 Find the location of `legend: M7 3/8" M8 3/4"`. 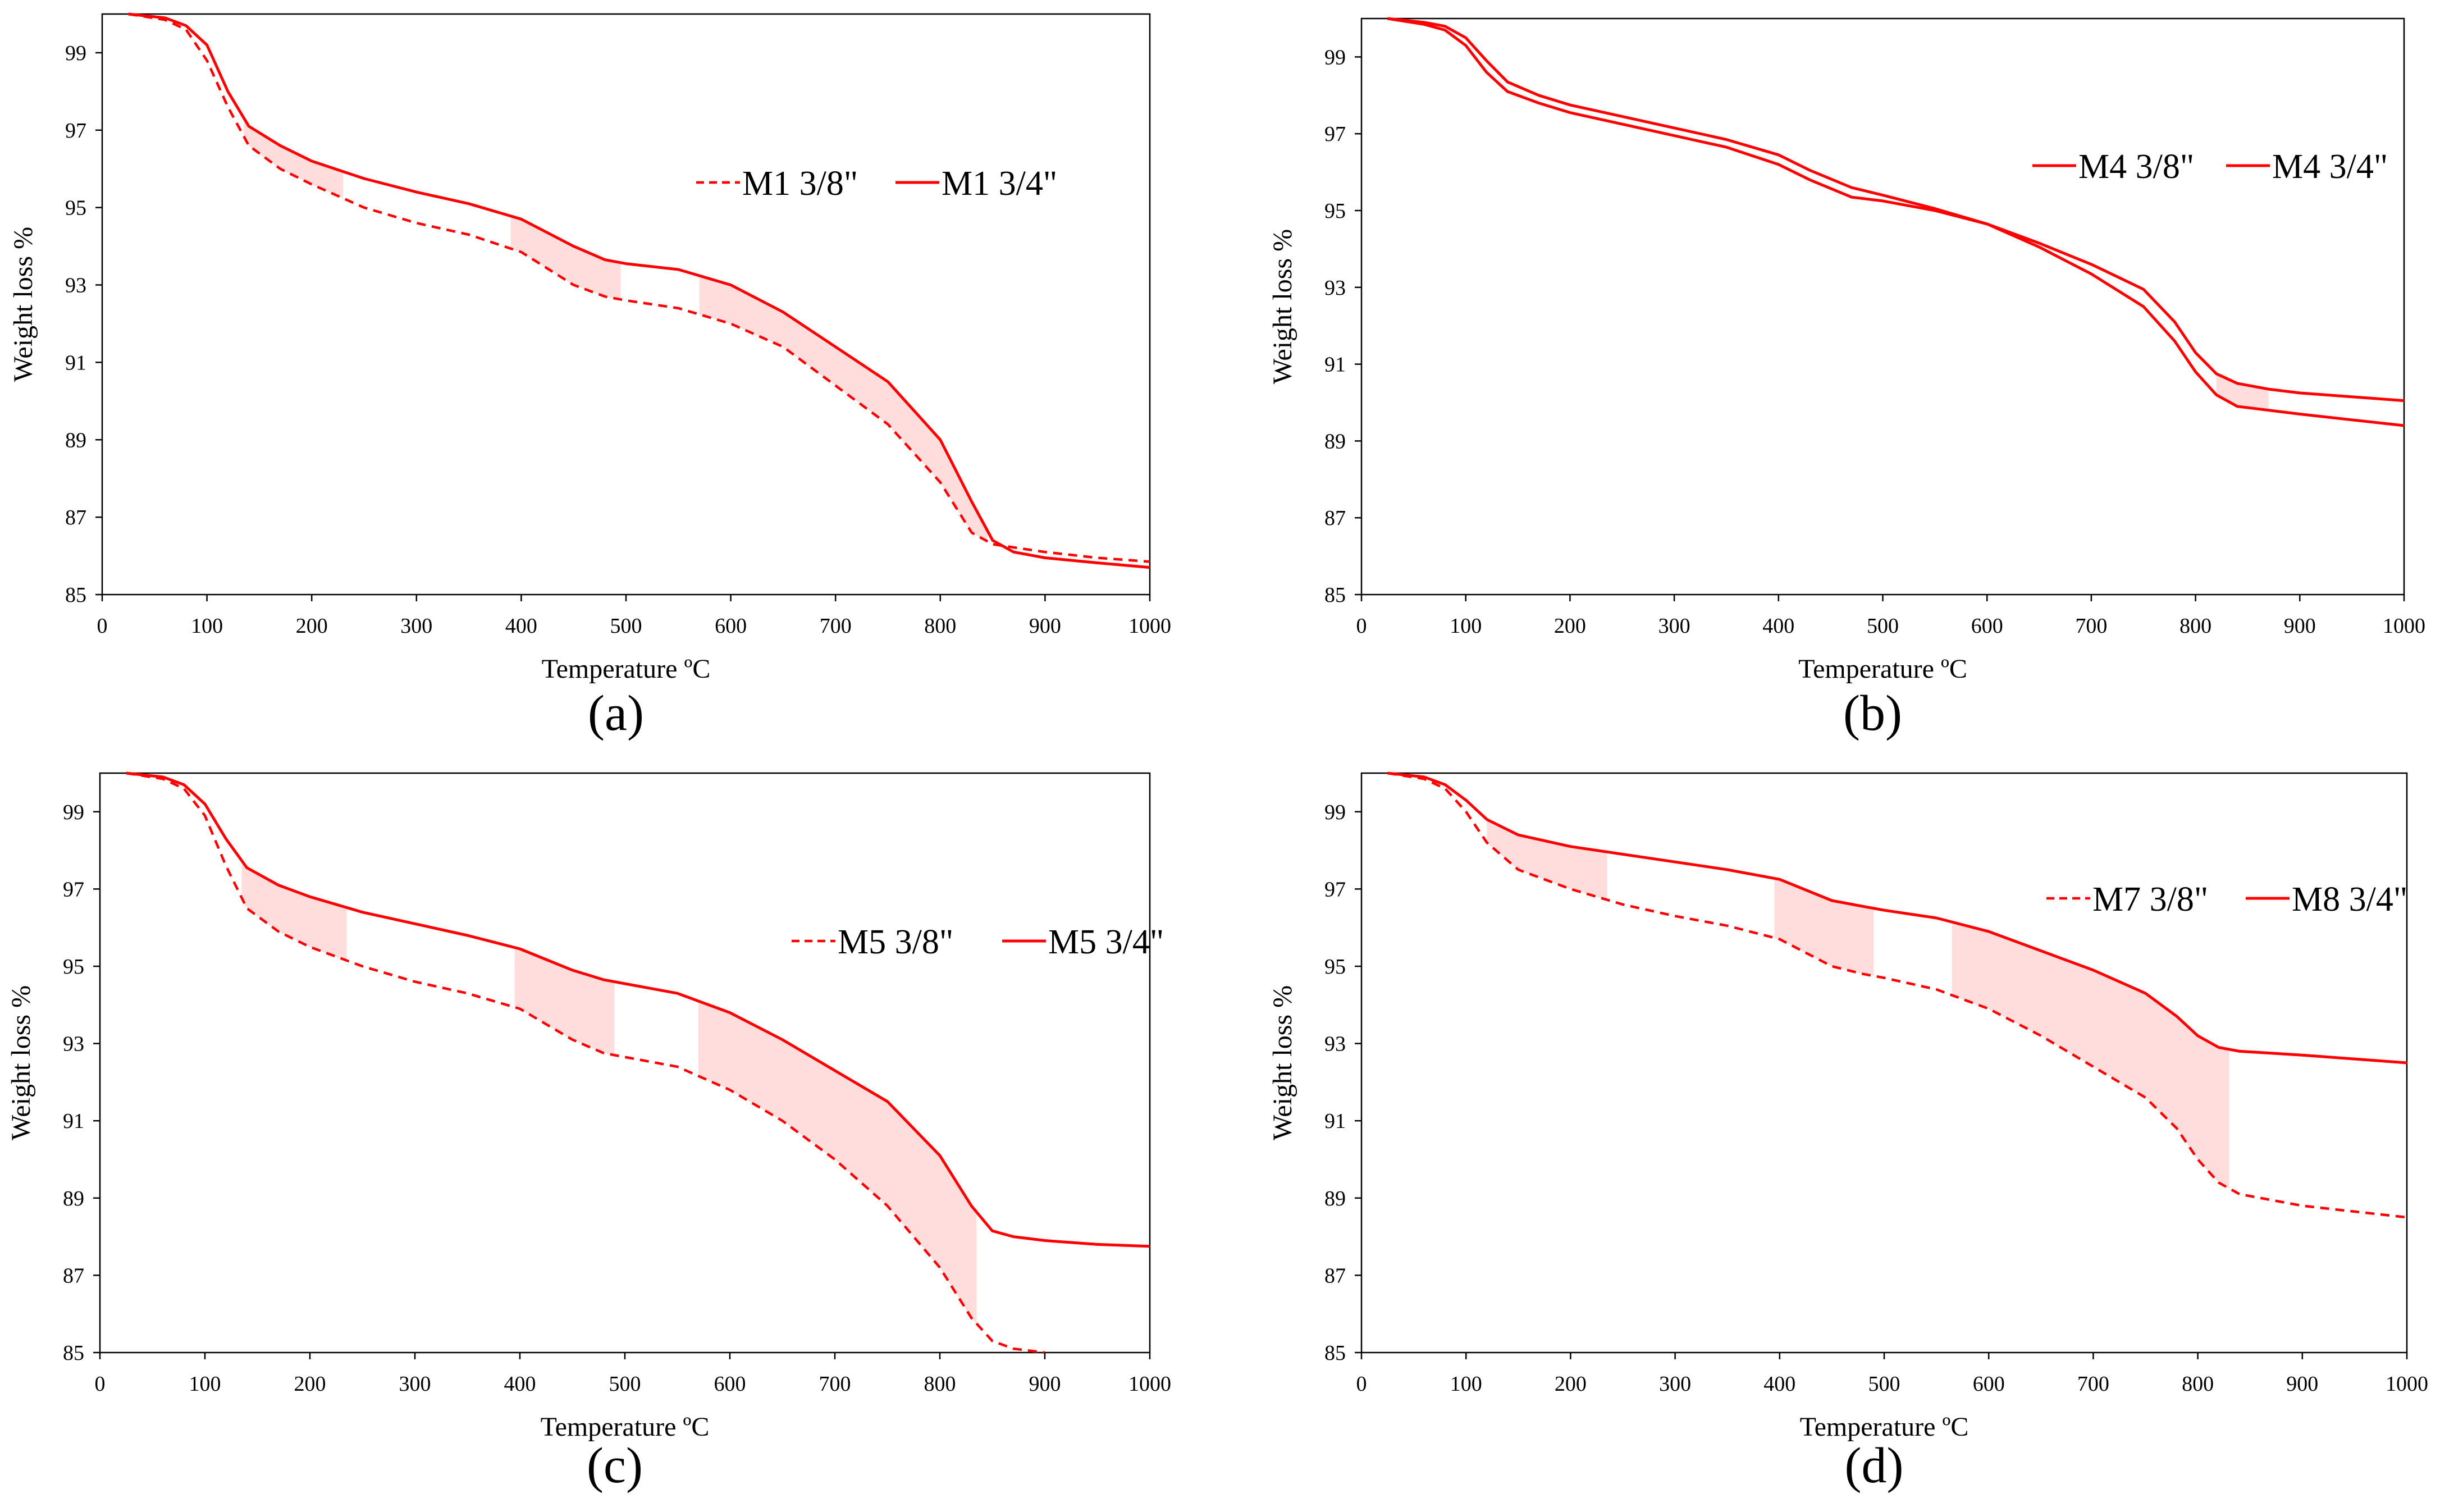

legend: M7 3/8" M8 3/4" is located at coordinates (2226, 899).